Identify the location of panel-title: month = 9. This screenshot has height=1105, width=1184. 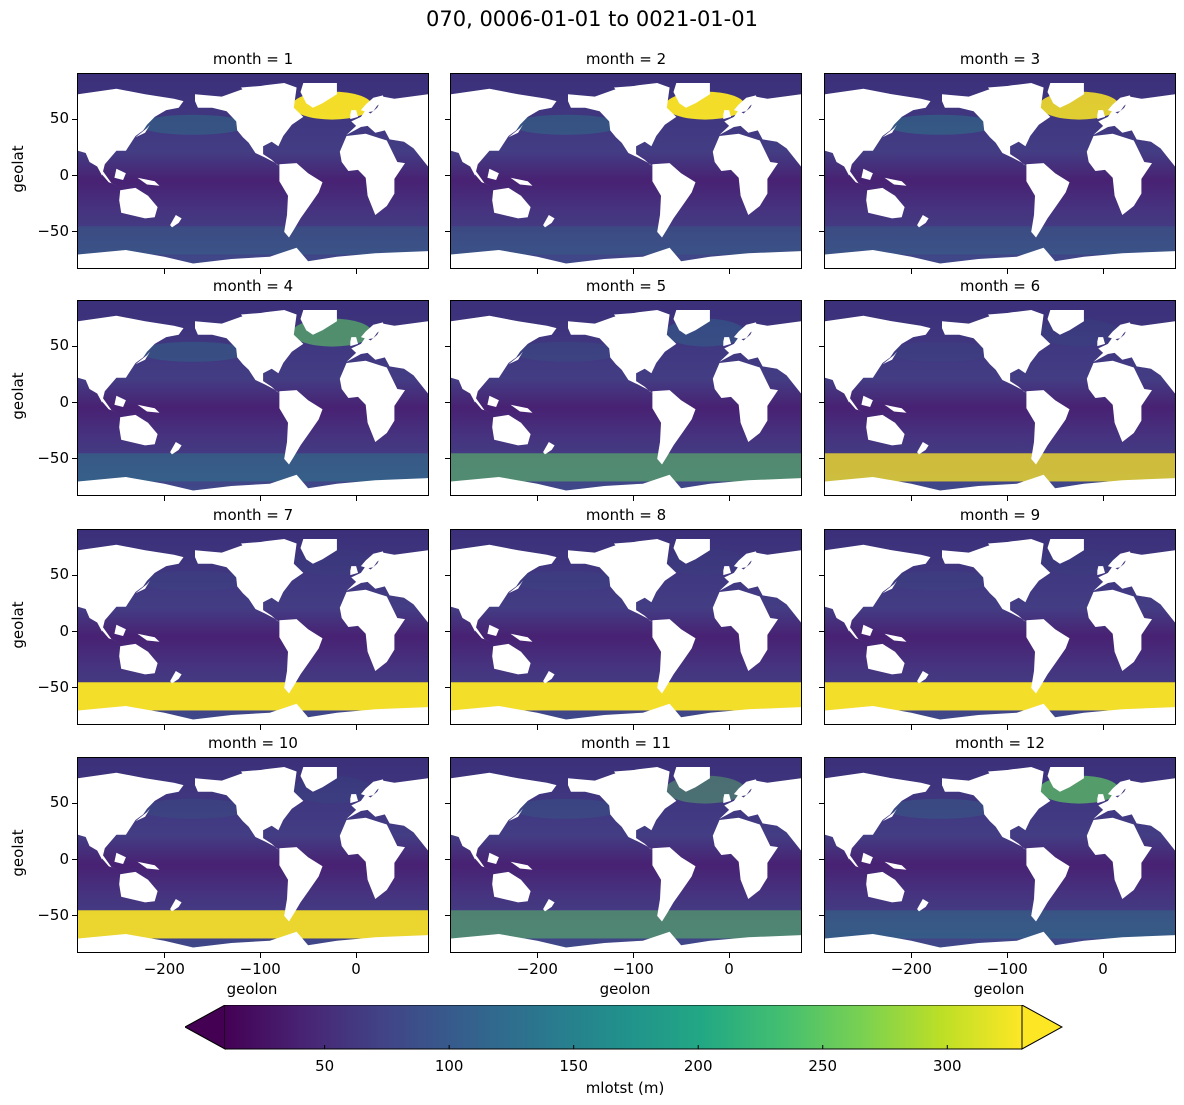
(1000, 515).